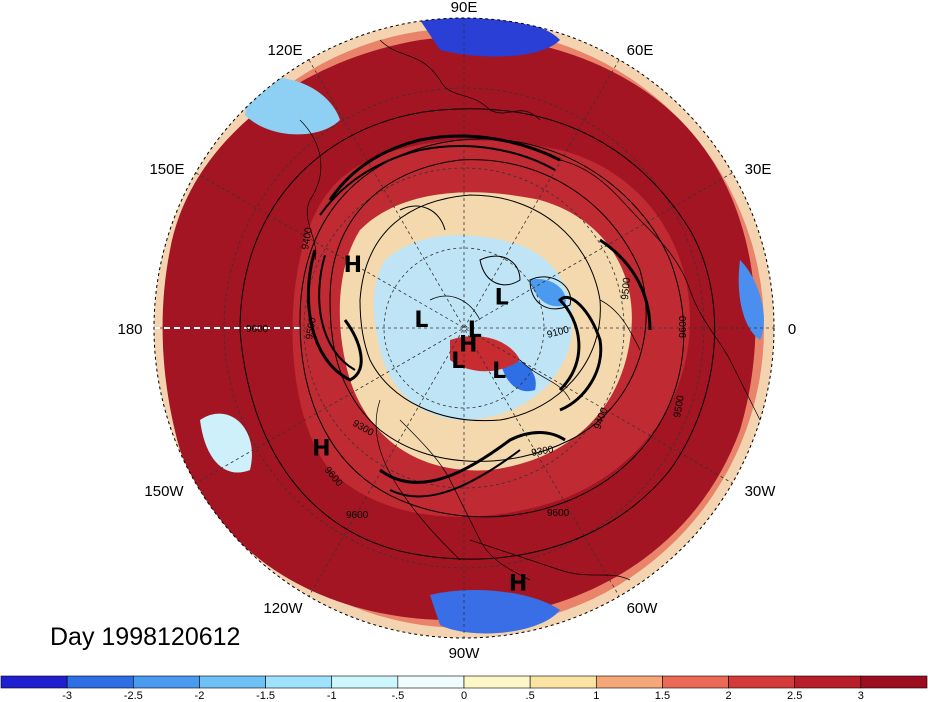 Image resolution: width=928 pixels, height=702 pixels. I want to click on field-blue-inner, so click(548, 293).